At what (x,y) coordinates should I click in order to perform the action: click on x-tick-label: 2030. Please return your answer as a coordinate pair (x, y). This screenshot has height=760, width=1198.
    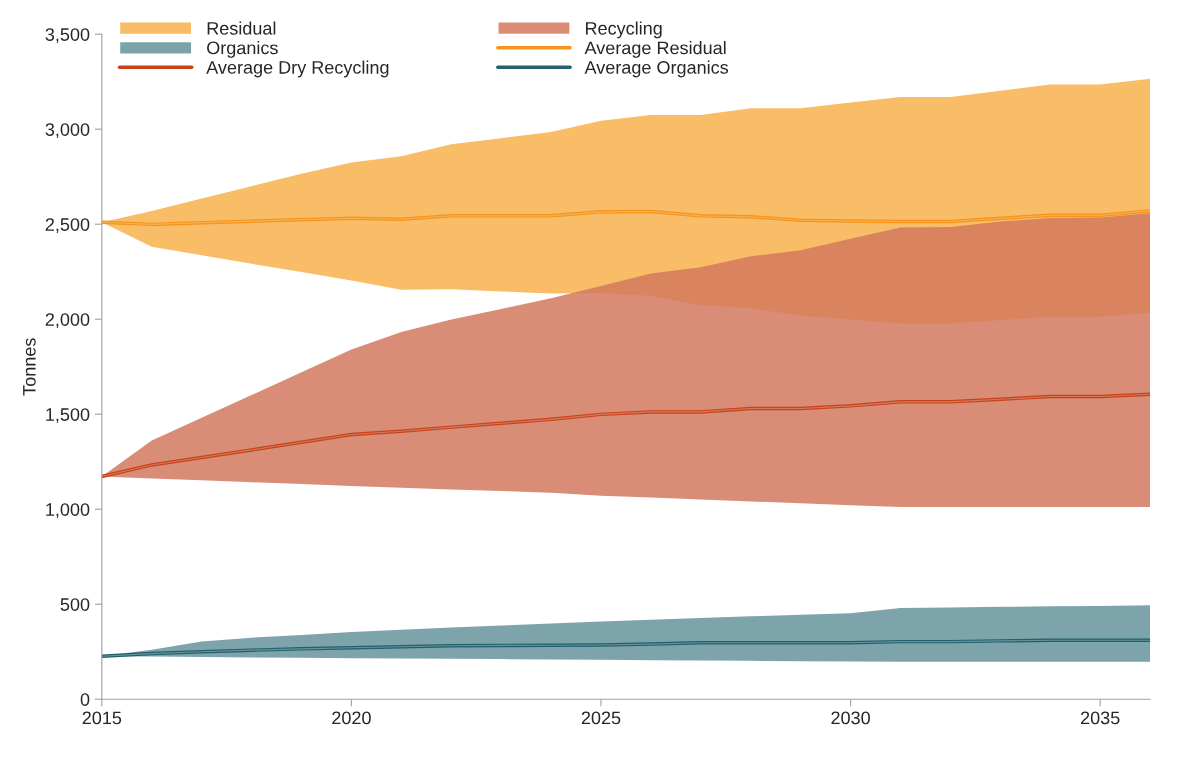
    Looking at the image, I should click on (850, 718).